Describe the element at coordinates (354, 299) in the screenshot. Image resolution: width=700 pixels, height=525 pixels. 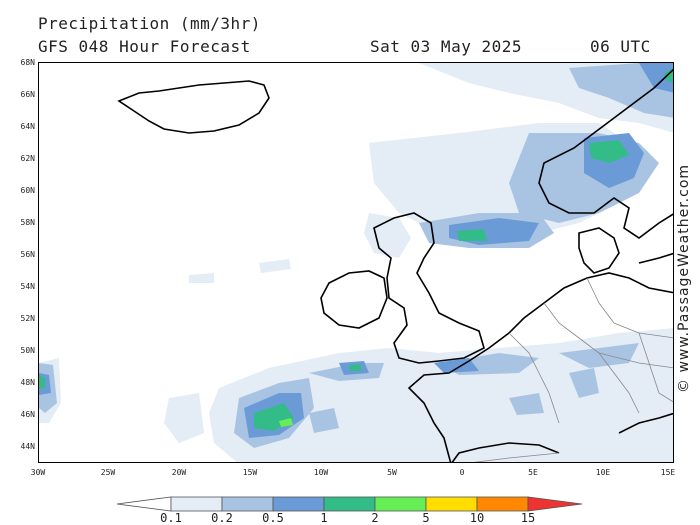
I see `ireland-coast` at that location.